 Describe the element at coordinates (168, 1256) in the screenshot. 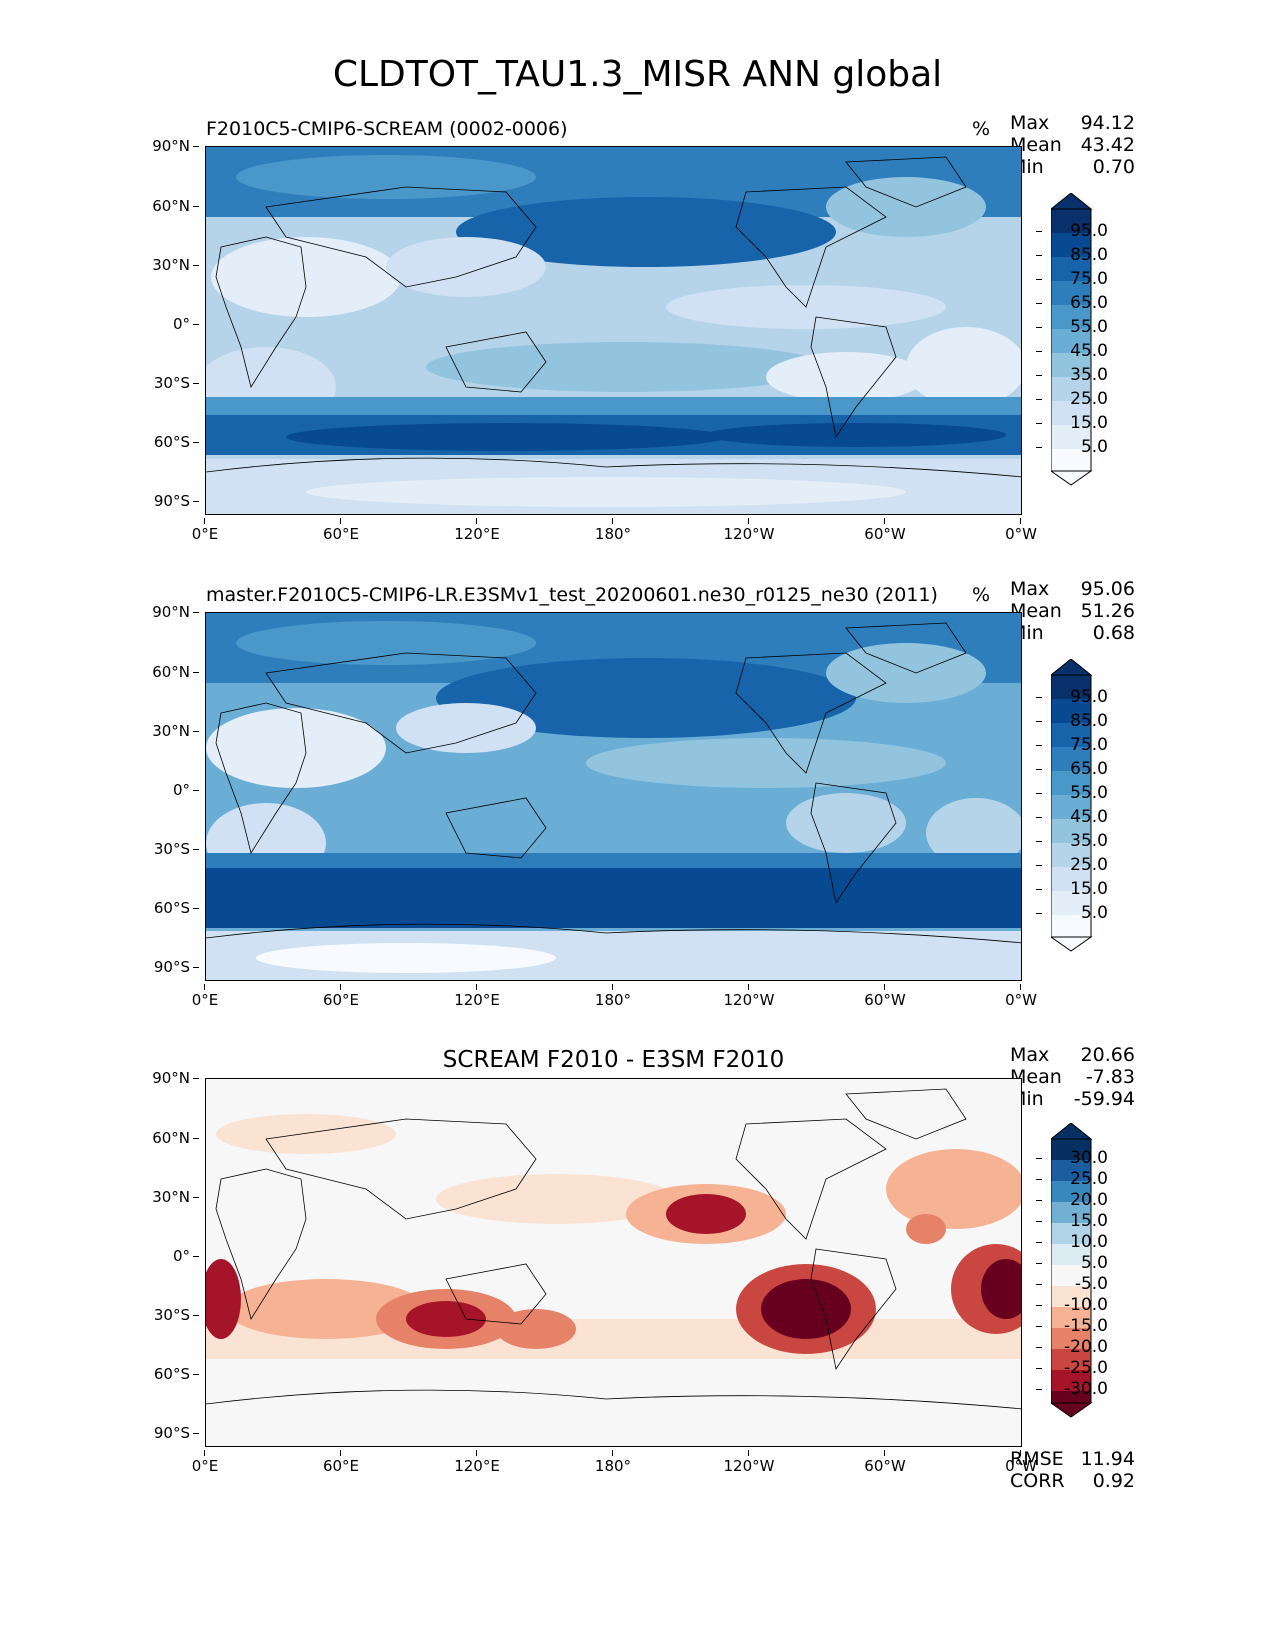

I see `p3-lat-tick: 0°` at that location.